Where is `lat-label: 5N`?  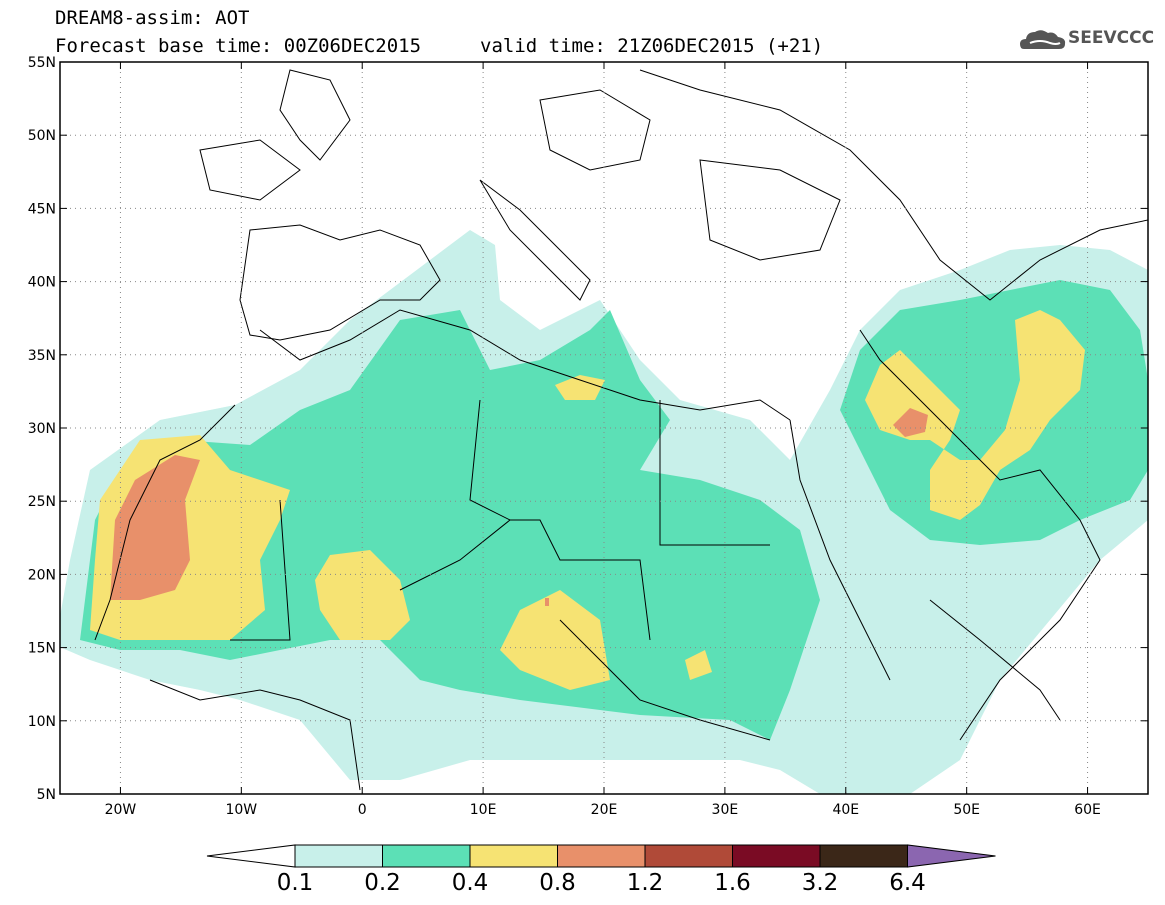
lat-label: 5N is located at coordinates (46, 795).